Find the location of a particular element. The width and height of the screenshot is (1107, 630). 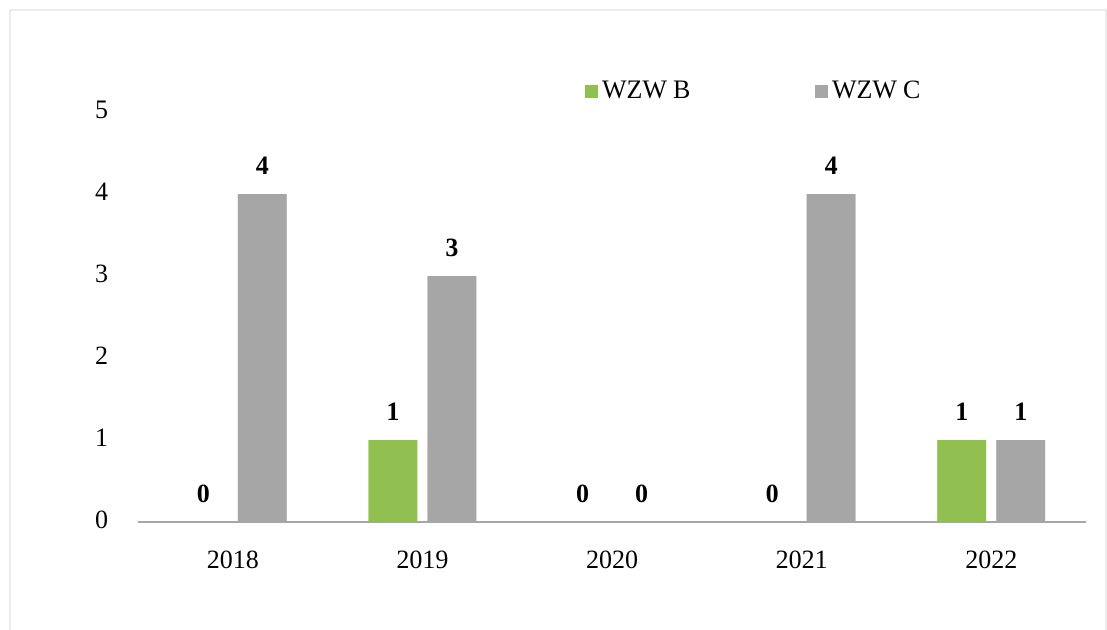

y-tick-label: 2 is located at coordinates (101, 355).